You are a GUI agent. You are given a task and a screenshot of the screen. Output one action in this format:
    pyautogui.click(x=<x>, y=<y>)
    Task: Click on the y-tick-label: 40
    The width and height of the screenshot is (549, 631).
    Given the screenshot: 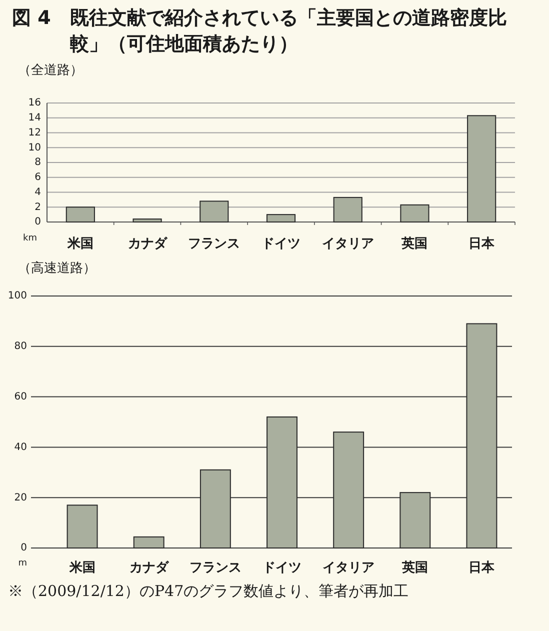 What is the action you would take?
    pyautogui.click(x=20, y=447)
    